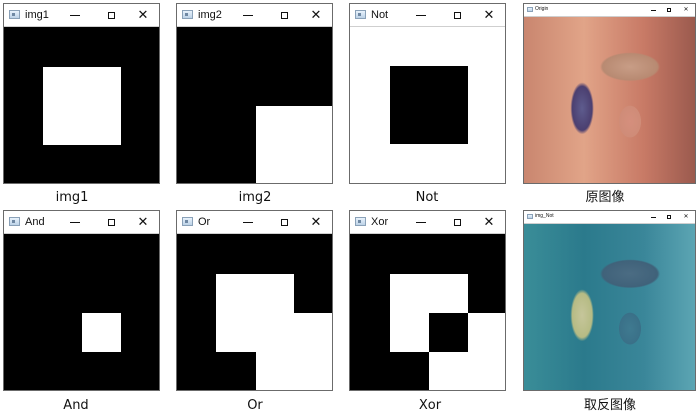 This screenshot has width=699, height=415. Describe the element at coordinates (294, 351) in the screenshot. I see `white-square-b` at that location.